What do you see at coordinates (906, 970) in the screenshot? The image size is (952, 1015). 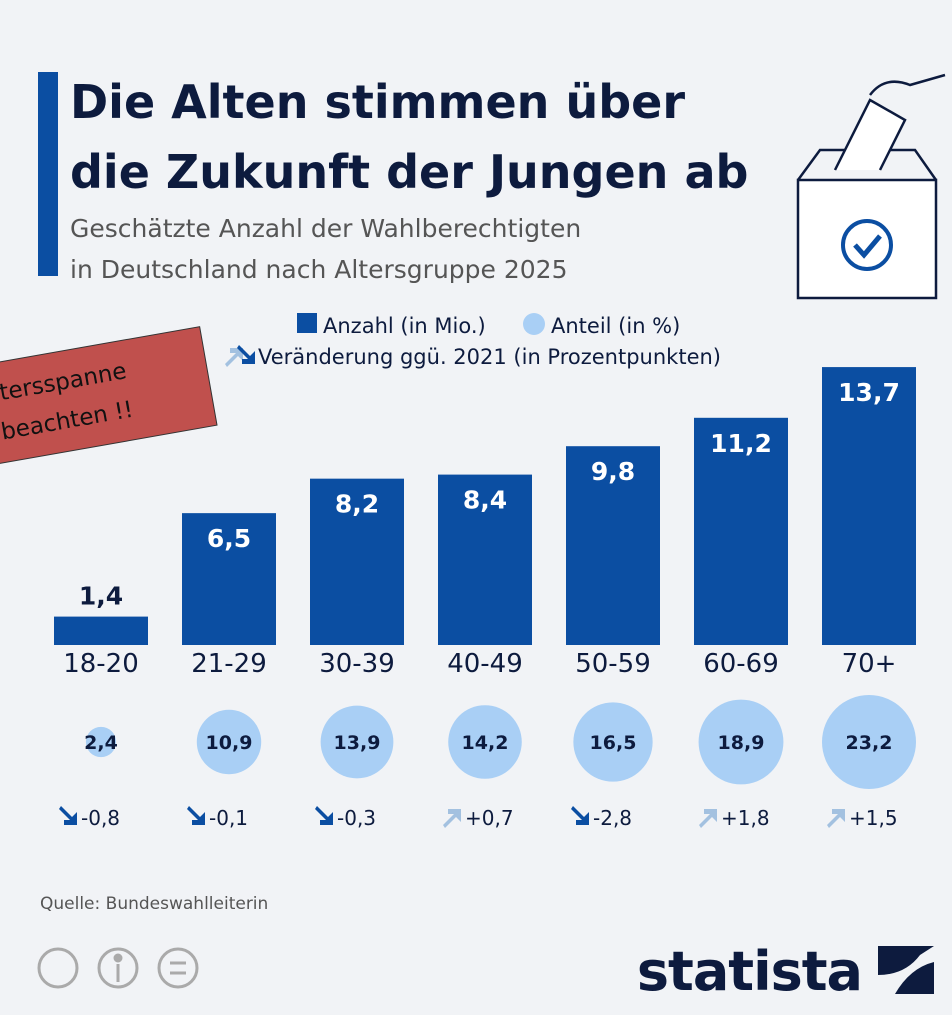 I see `brand-logo` at bounding box center [906, 970].